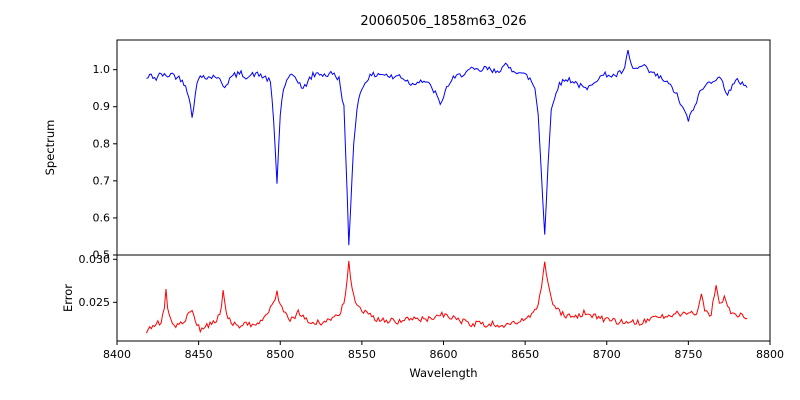  Describe the element at coordinates (102, 69) in the screenshot. I see `y-tick-label: 1.0` at that location.